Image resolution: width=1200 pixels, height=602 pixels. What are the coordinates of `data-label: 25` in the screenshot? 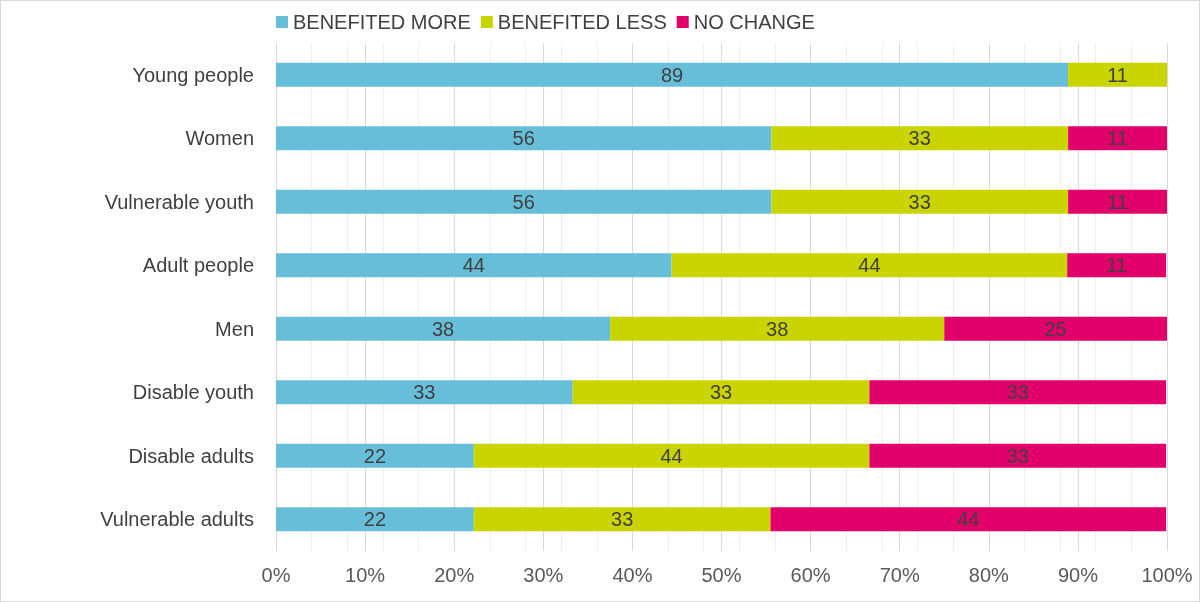 It's located at (1055, 328).